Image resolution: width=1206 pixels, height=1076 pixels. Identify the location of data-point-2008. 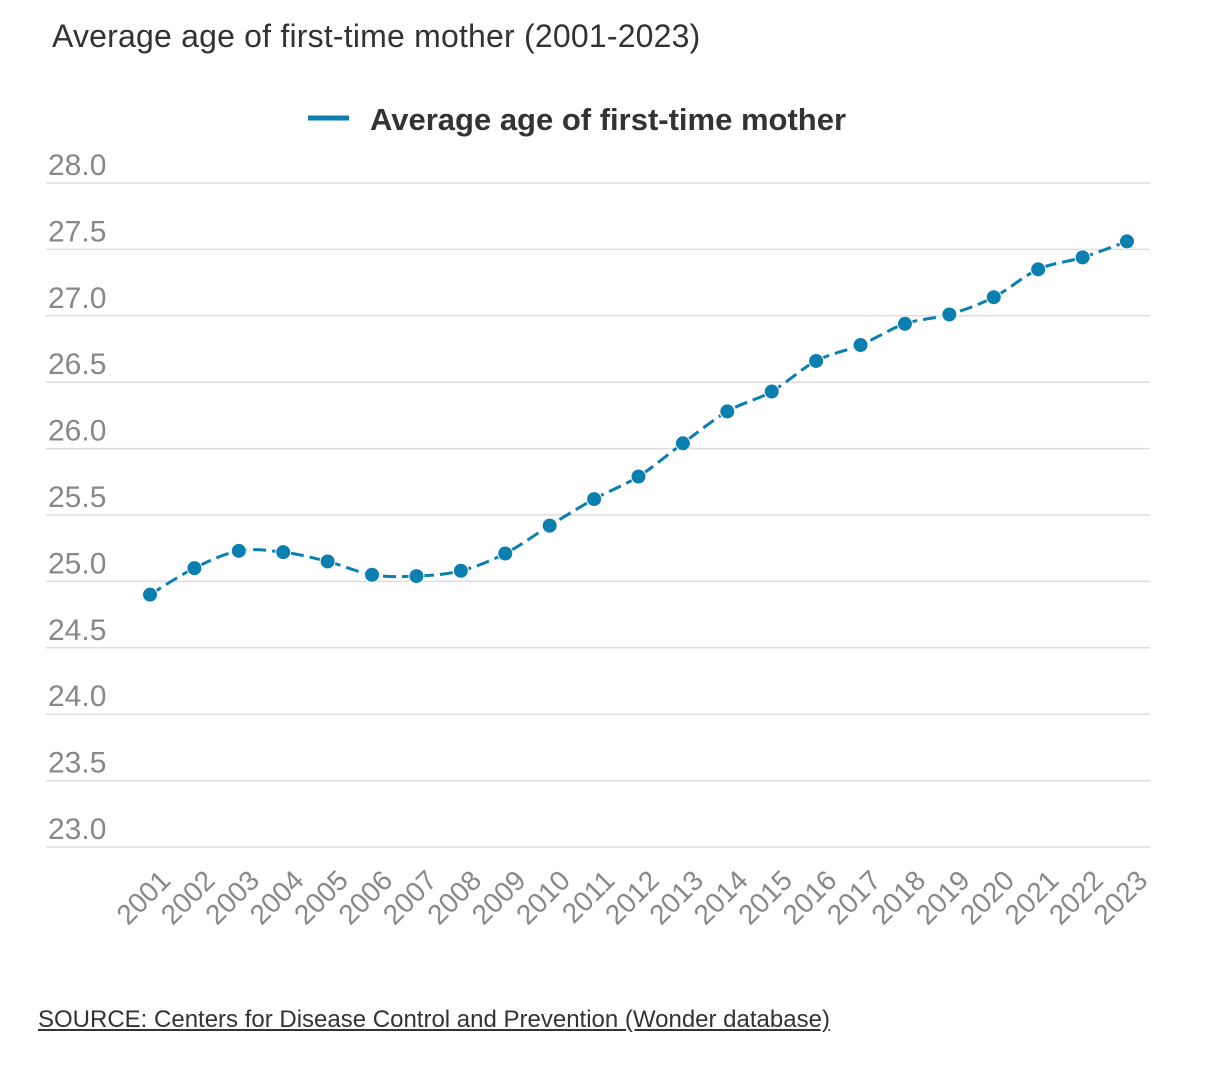
(460, 570).